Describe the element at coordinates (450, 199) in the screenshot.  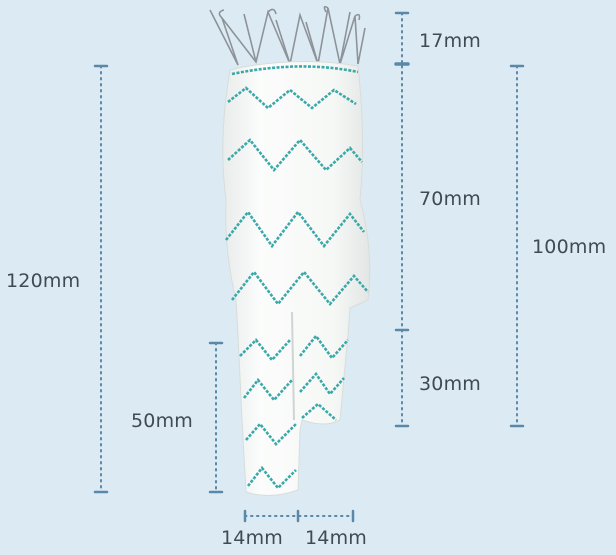
I see `label-70mm: 70mm` at that location.